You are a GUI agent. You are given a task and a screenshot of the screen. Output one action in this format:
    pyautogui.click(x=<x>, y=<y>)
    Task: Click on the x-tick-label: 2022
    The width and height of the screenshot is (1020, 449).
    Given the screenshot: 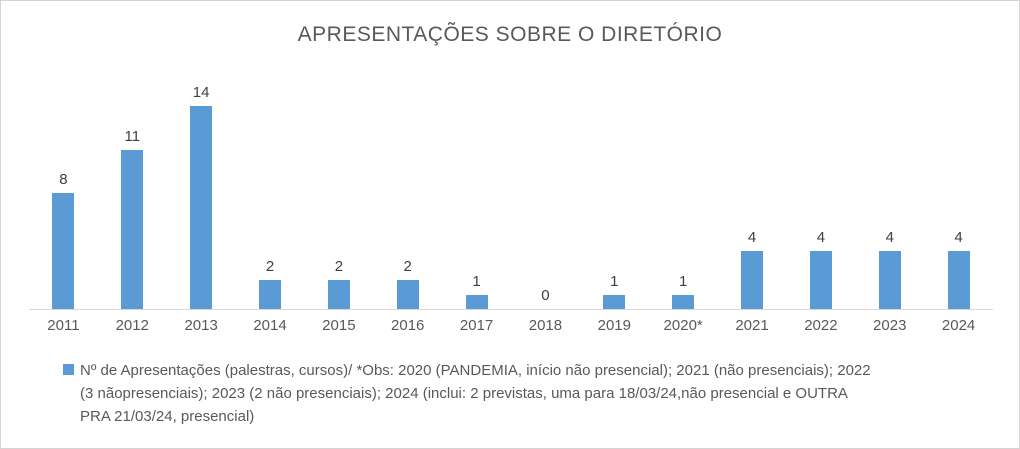 What is the action you would take?
    pyautogui.click(x=821, y=325)
    